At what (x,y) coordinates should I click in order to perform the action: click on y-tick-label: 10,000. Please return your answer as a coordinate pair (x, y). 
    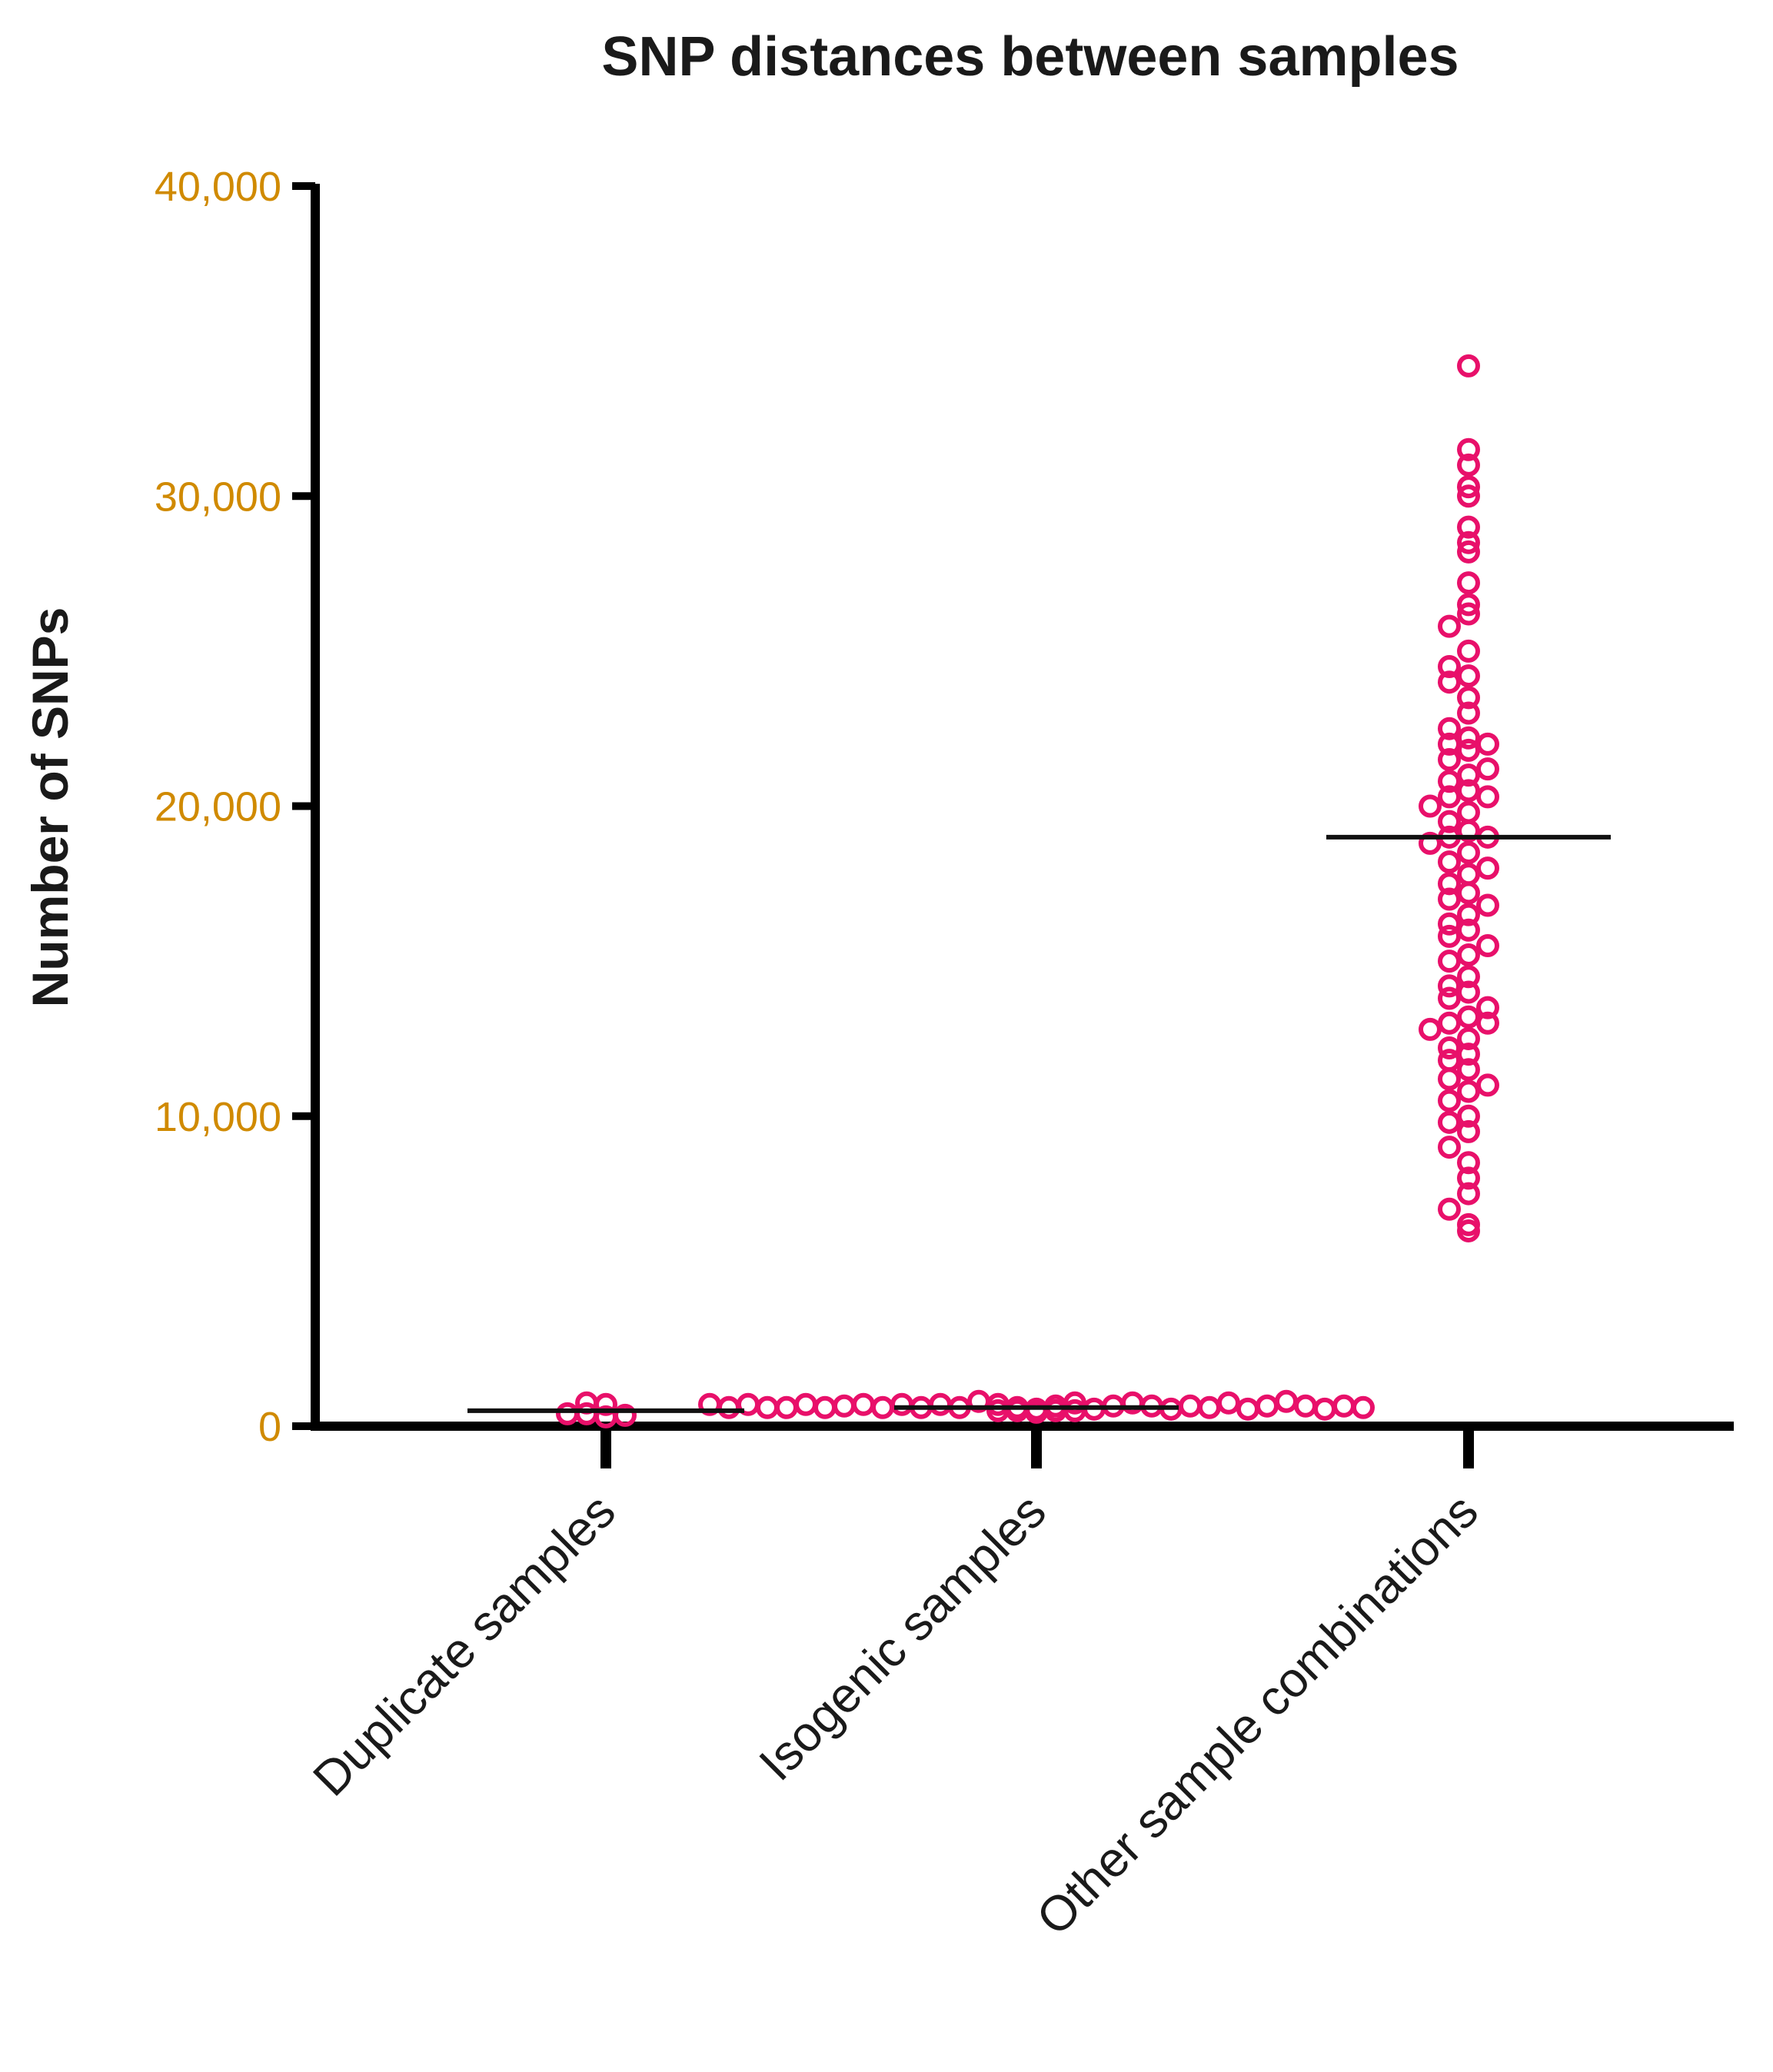
    Looking at the image, I should click on (218, 1117).